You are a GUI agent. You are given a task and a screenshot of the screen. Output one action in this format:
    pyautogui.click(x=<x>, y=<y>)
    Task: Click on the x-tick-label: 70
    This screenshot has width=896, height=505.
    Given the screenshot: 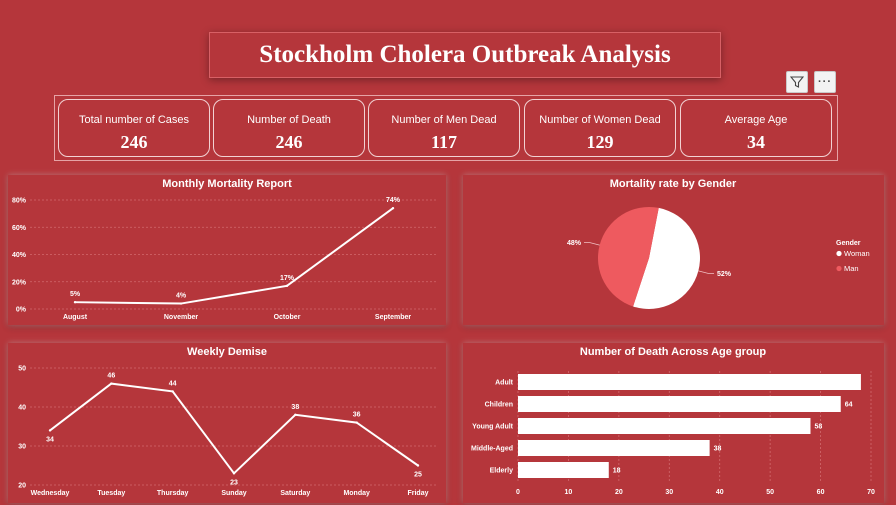 What is the action you would take?
    pyautogui.click(x=871, y=492)
    